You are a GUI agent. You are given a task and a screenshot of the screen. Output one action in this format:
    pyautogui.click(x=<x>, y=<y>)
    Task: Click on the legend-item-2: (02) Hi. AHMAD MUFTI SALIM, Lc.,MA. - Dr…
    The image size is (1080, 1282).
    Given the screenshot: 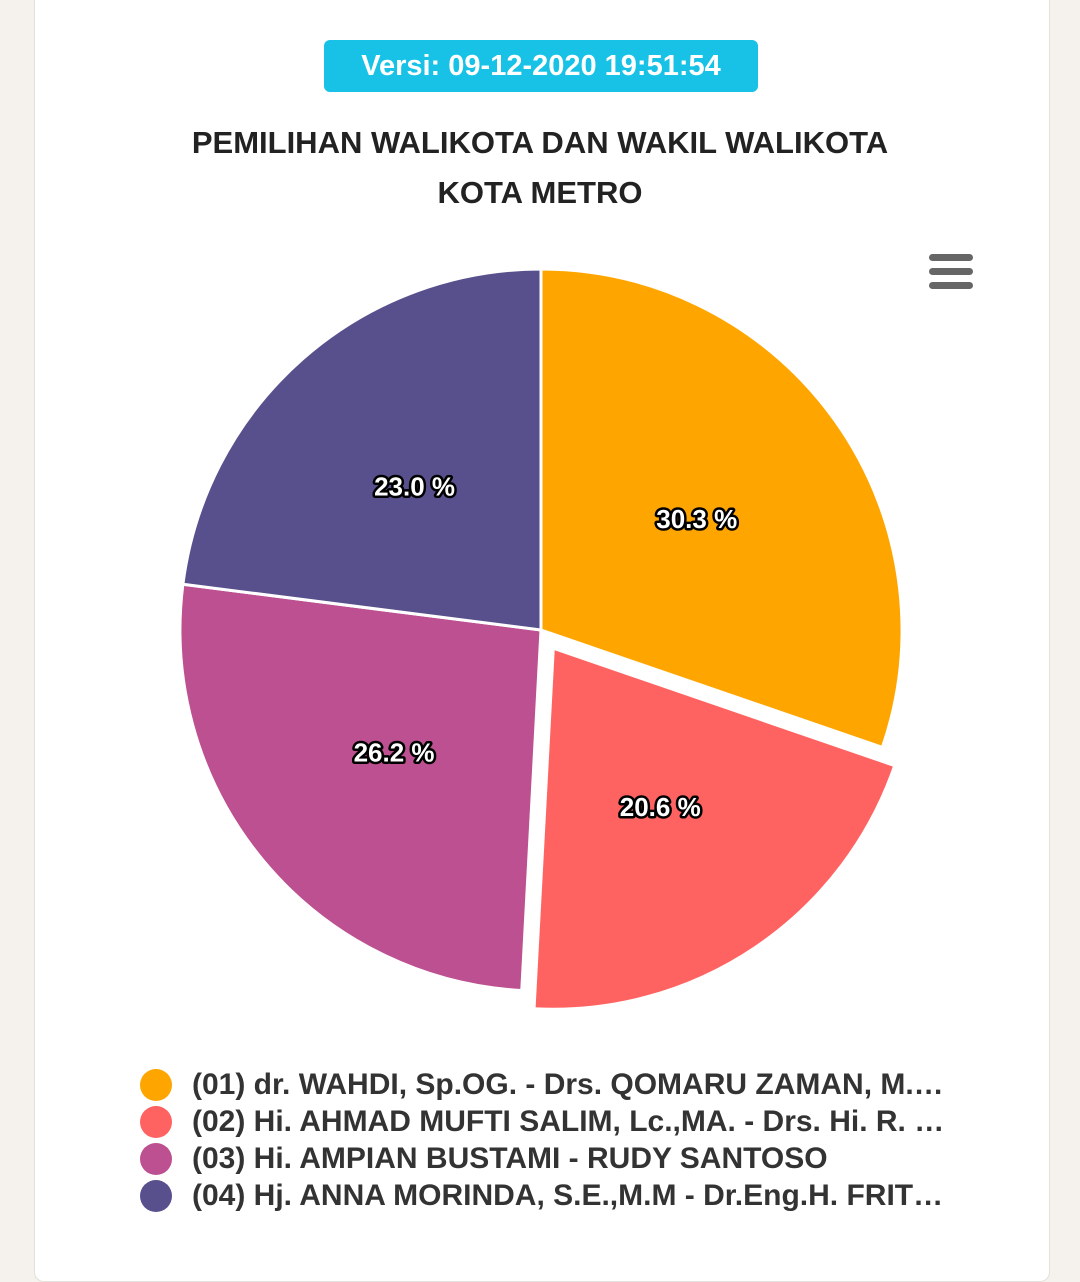 What is the action you would take?
    pyautogui.click(x=560, y=1121)
    